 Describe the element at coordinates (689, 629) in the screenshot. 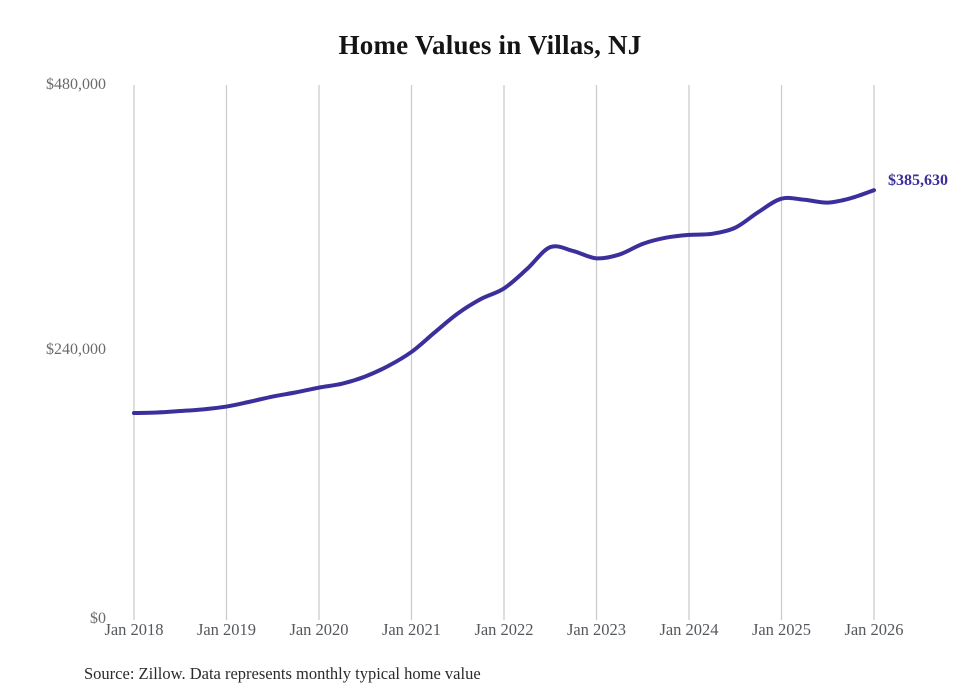

I see `x-tick-label-jan-2024: Jan 2024` at that location.